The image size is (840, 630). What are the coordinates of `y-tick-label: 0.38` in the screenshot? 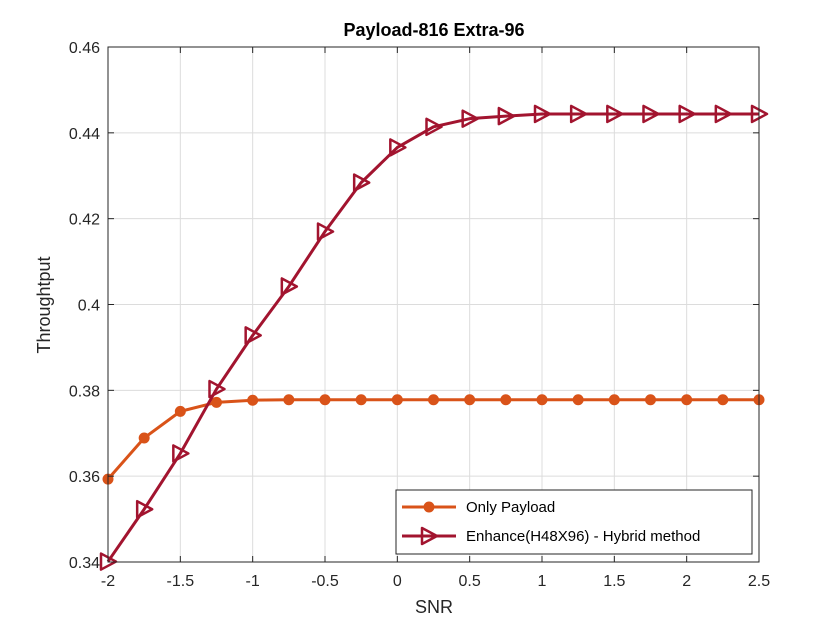 It's located at (84, 391).